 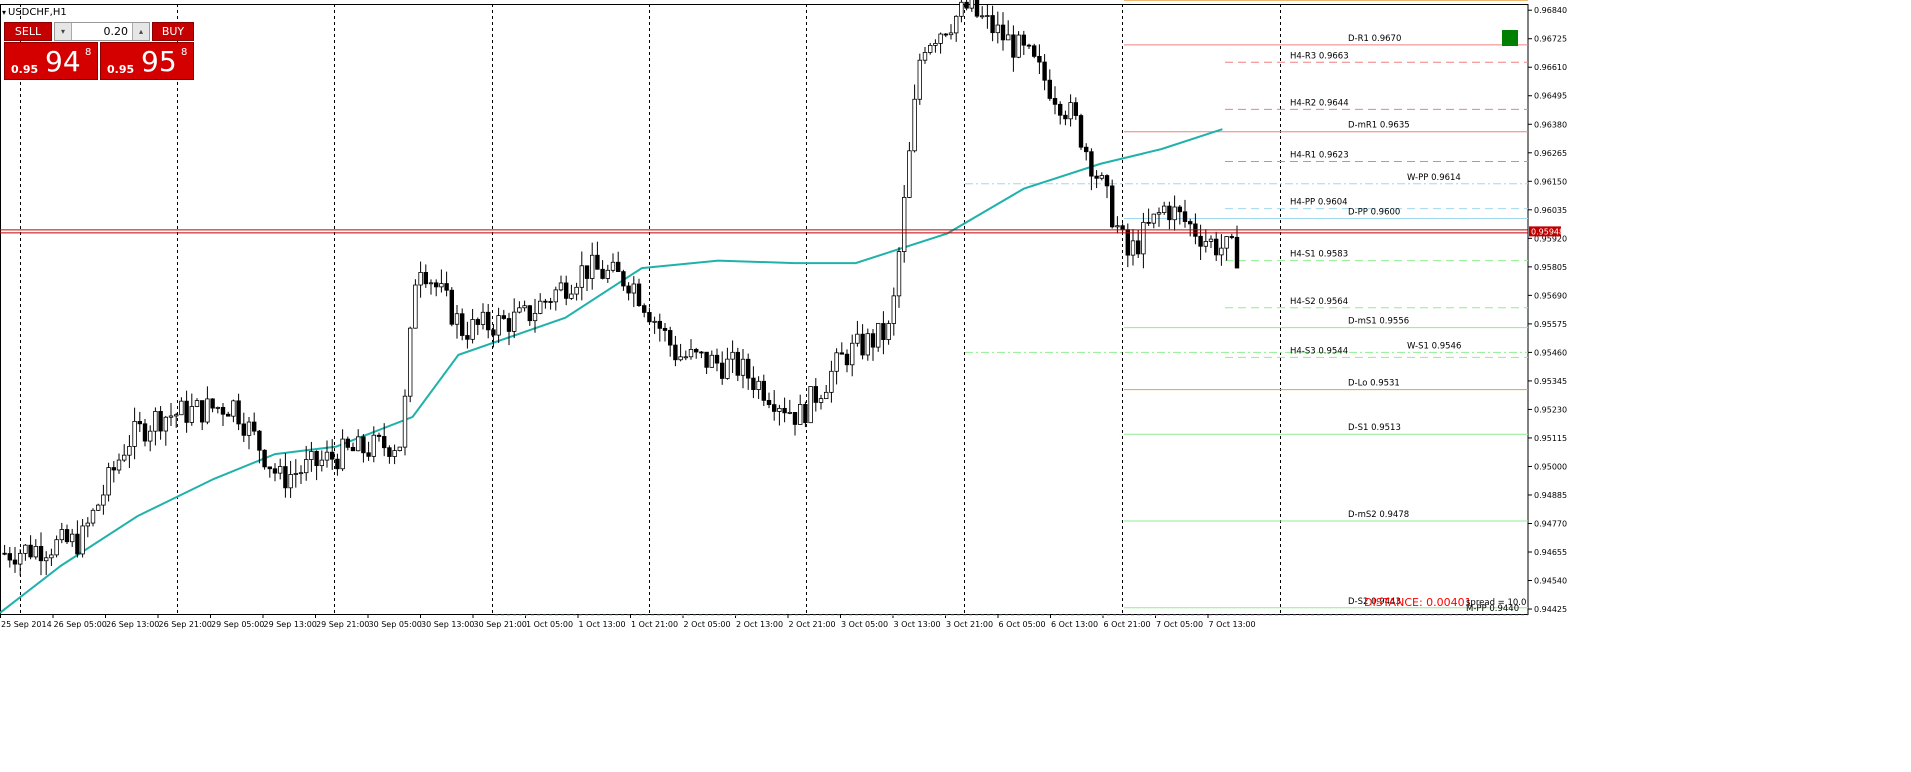 What do you see at coordinates (147, 61) in the screenshot?
I see `buy-price-box: 0.95 95 8` at bounding box center [147, 61].